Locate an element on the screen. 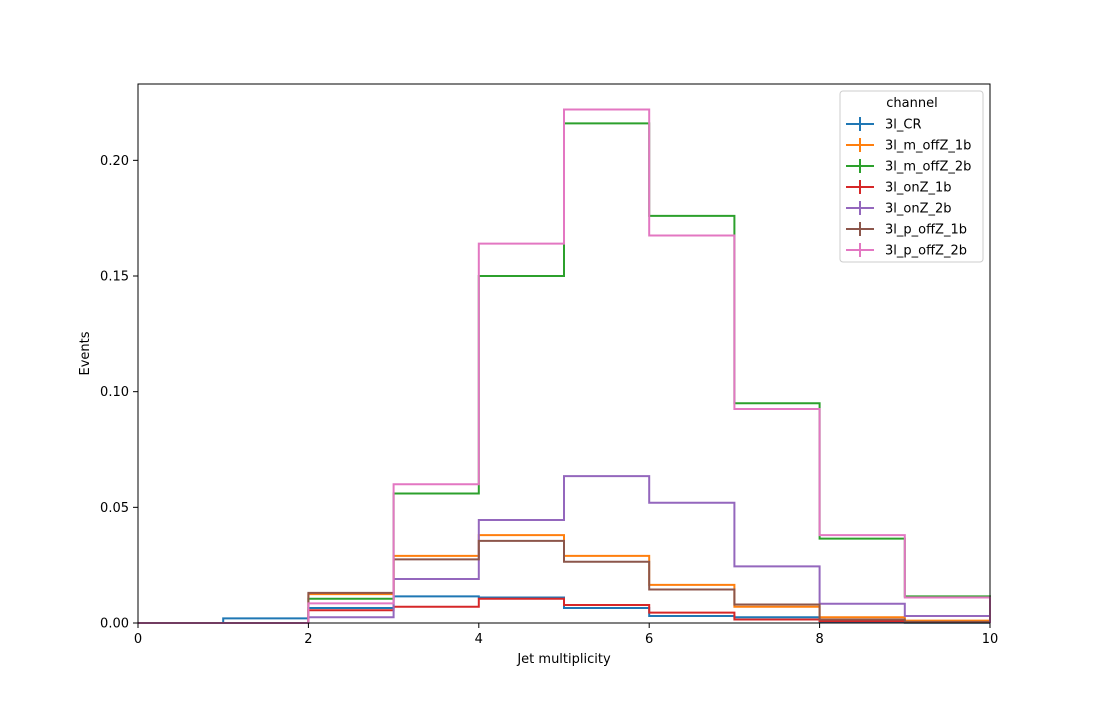 This screenshot has width=1100, height=704. legend-item: 3l_m_offZ_2b is located at coordinates (908, 167).